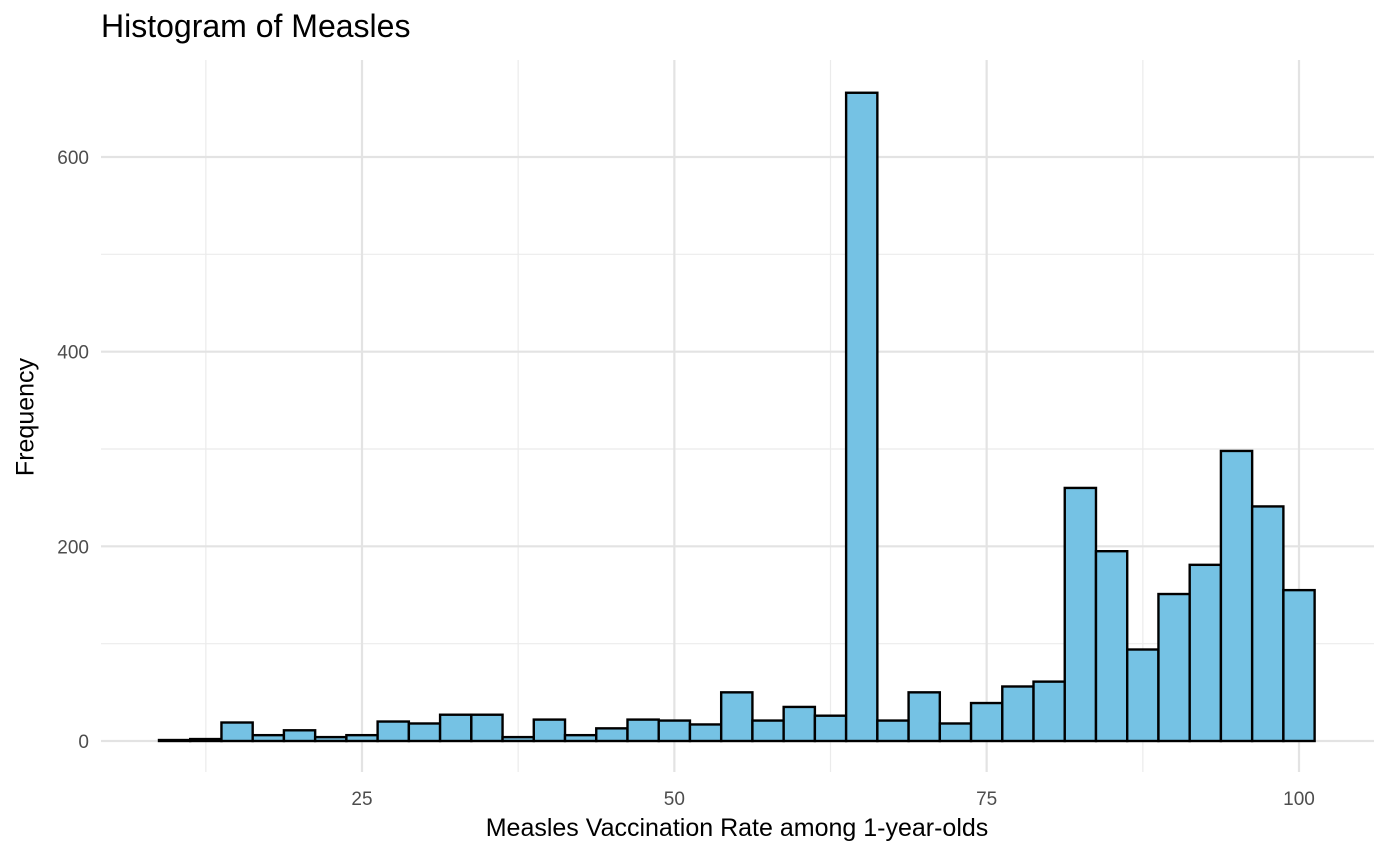  What do you see at coordinates (986, 799) in the screenshot?
I see `x-tick-label: 75` at bounding box center [986, 799].